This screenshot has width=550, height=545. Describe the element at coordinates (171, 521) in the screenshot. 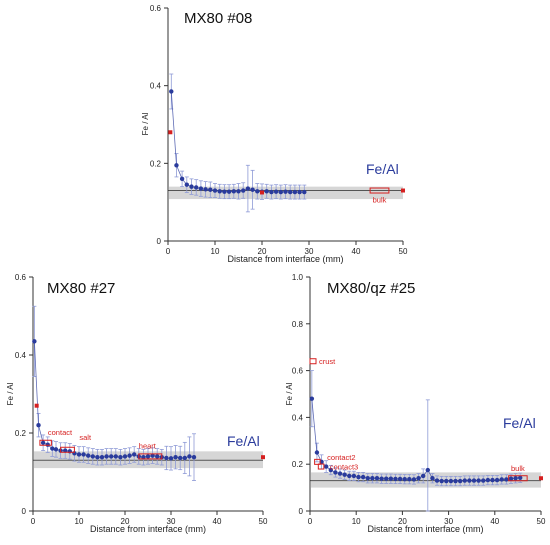

I see `x-tick-label: 30` at that location.